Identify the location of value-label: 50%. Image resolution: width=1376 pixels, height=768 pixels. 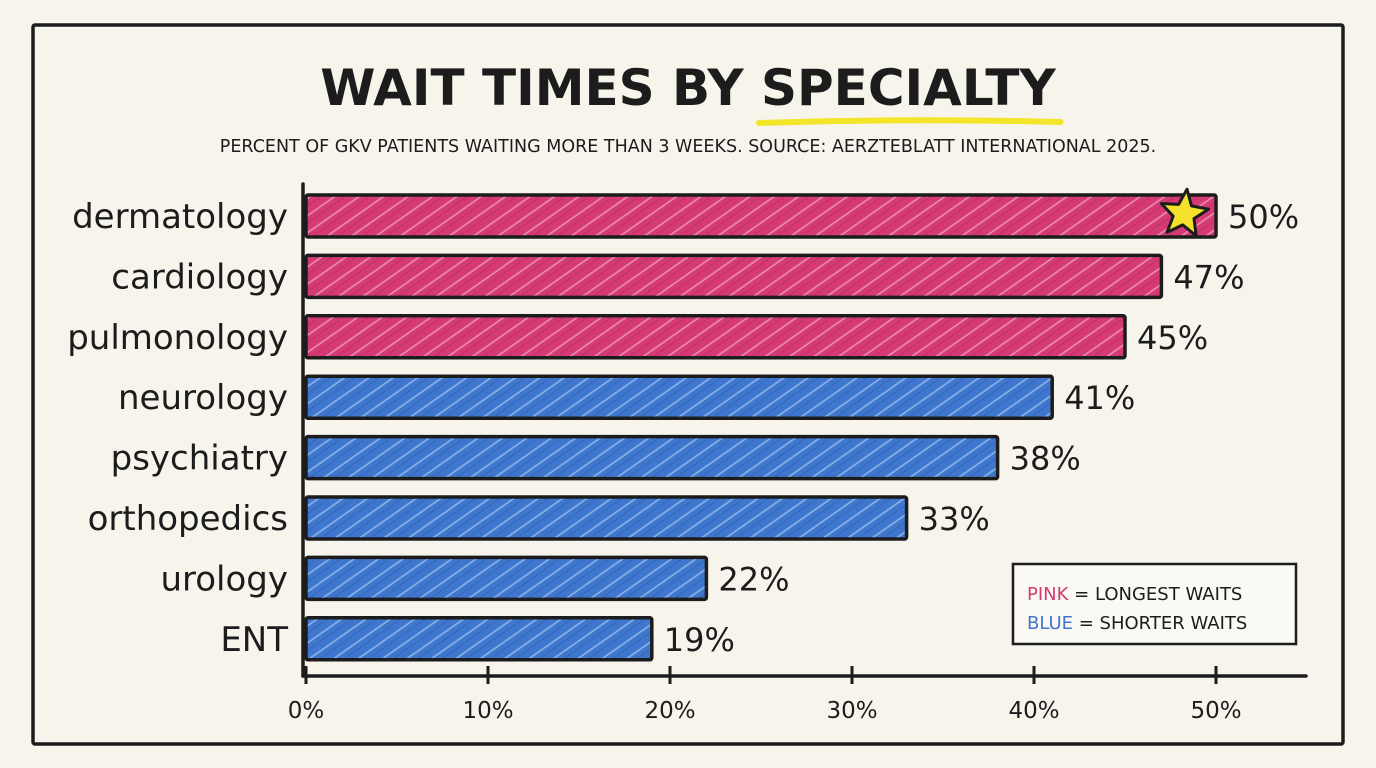
(1263, 217).